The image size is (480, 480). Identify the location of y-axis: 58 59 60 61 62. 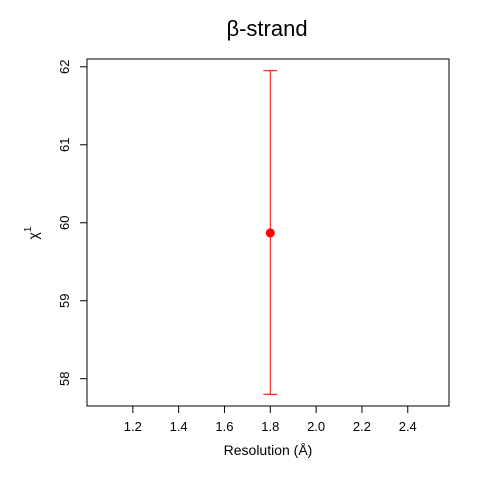
(72, 223).